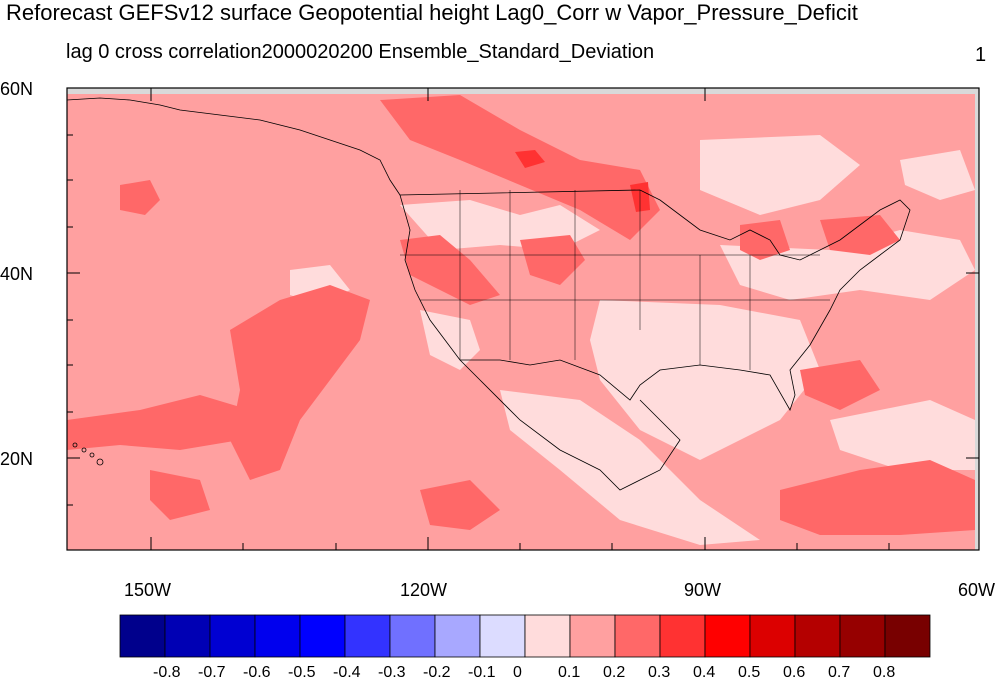 The height and width of the screenshot is (682, 1004). Describe the element at coordinates (860, 235) in the screenshot. I see `contour-dark-newengland` at that location.